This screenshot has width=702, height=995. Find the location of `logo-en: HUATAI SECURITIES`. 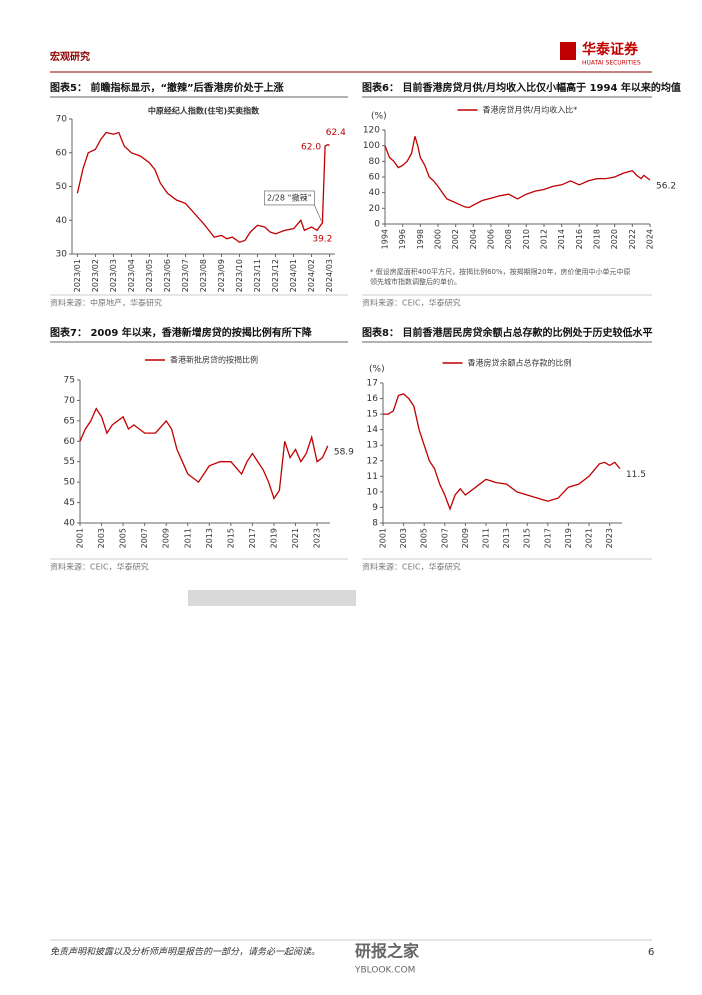

logo-en: HUATAI SECURITIES is located at coordinates (611, 63).